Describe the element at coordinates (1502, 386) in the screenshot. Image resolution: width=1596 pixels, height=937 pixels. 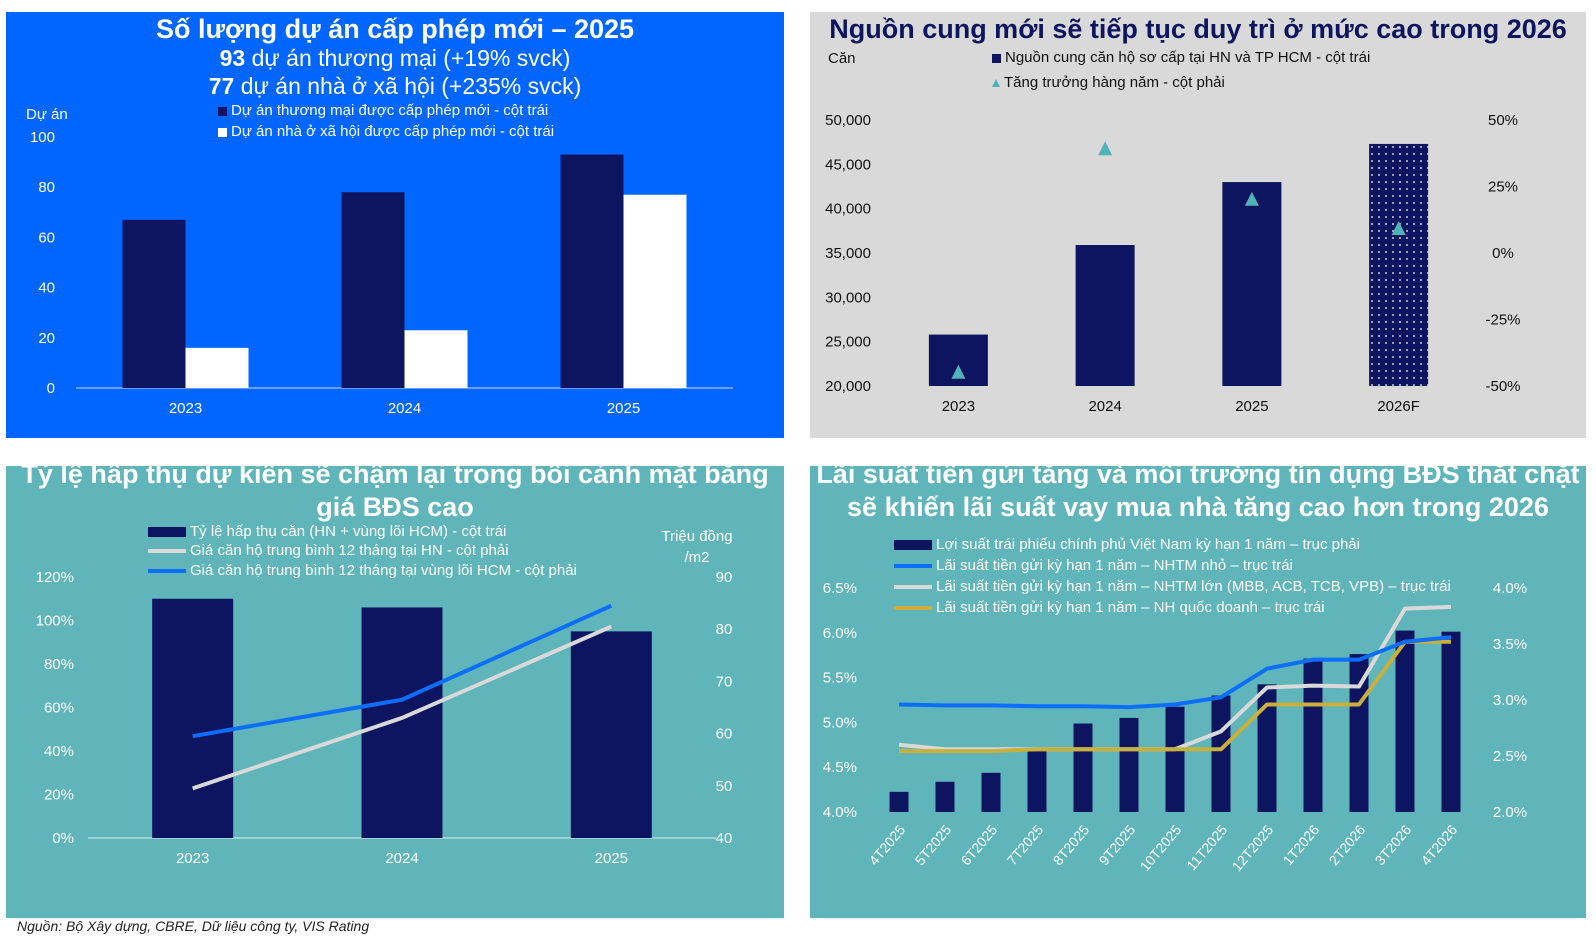
I see `y2-tick-label: -50%` at that location.